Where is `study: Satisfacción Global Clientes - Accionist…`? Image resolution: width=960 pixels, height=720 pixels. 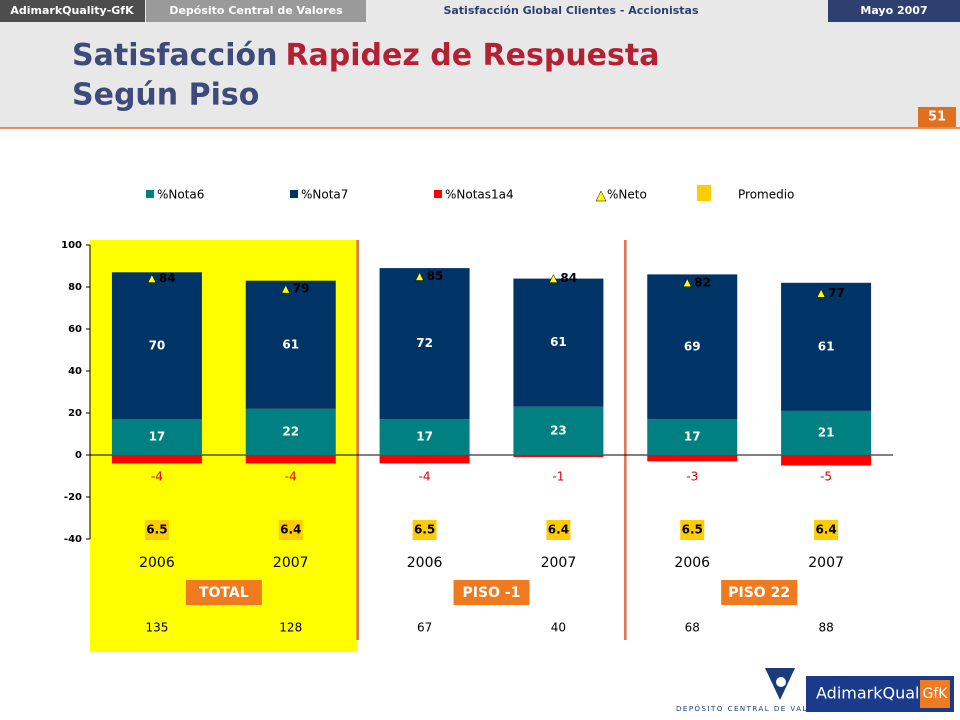 study: Satisfacción Global Clientes - Accionist… is located at coordinates (571, 10).